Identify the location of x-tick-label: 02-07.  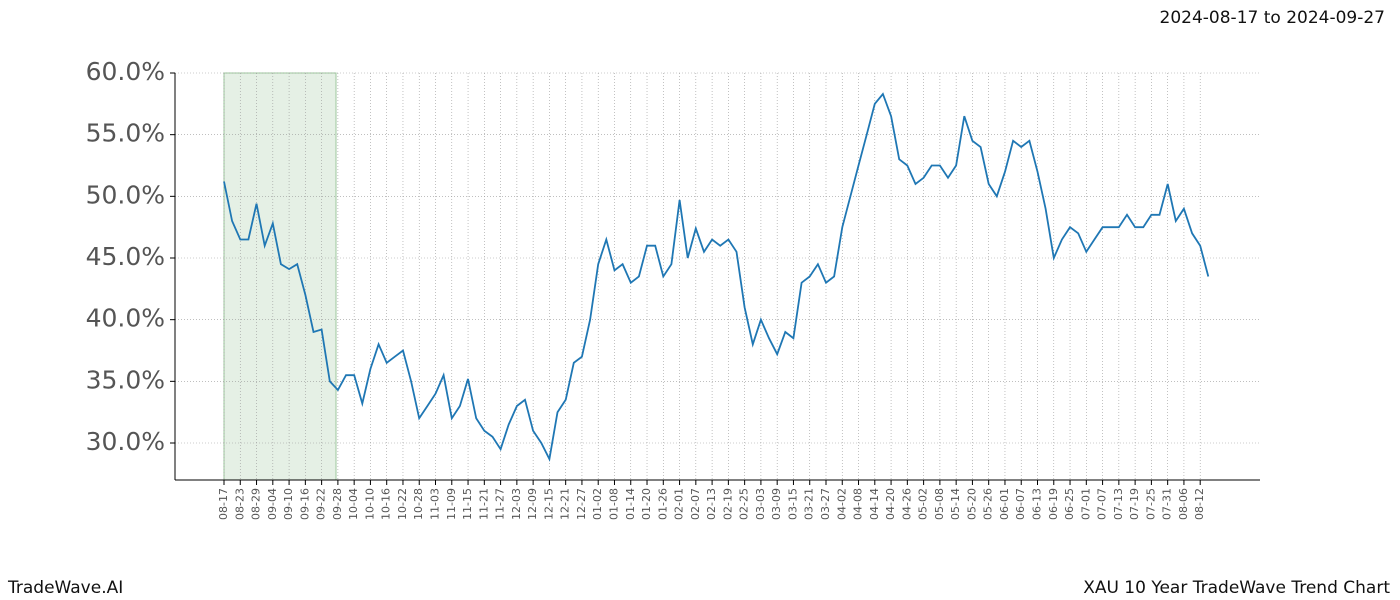
(695, 504).